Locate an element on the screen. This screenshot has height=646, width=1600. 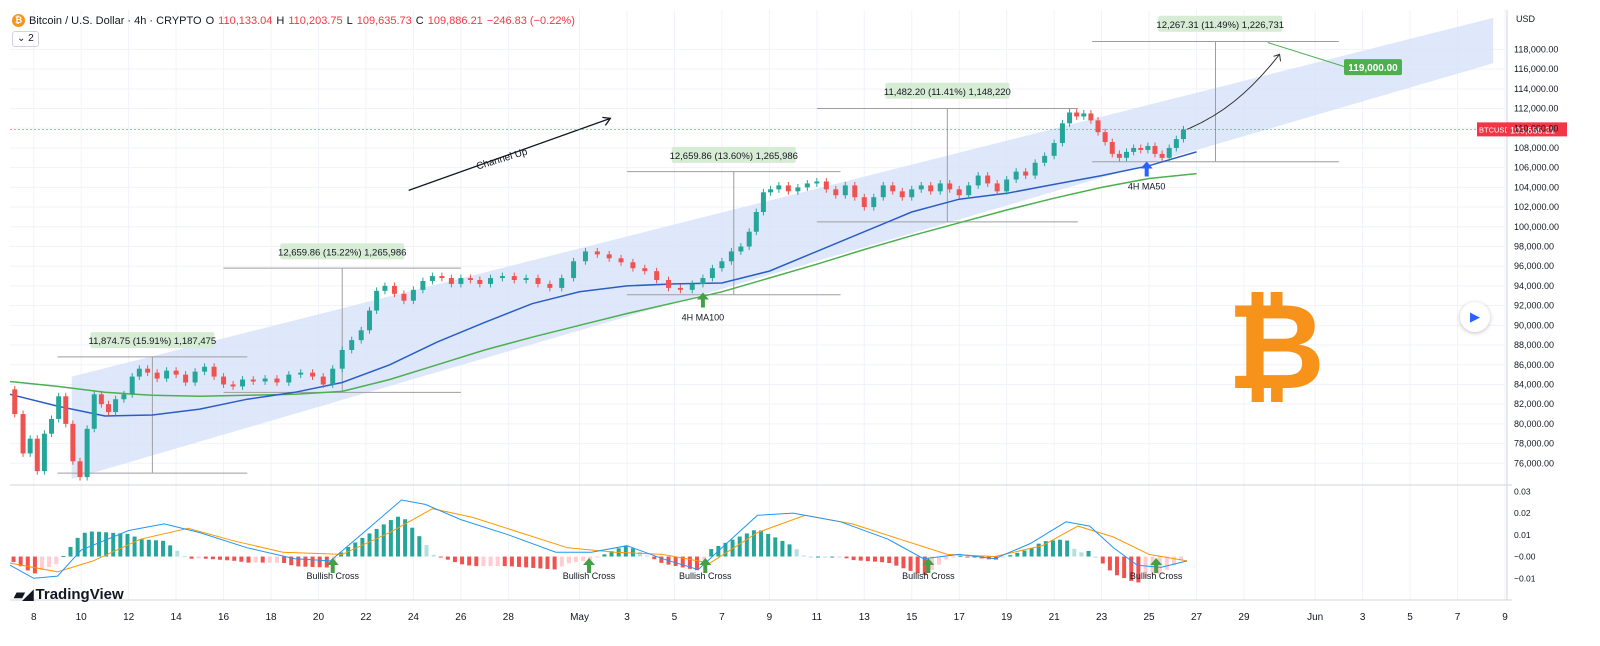
current-price-label: 109,886.21 is located at coordinates (1532, 130).